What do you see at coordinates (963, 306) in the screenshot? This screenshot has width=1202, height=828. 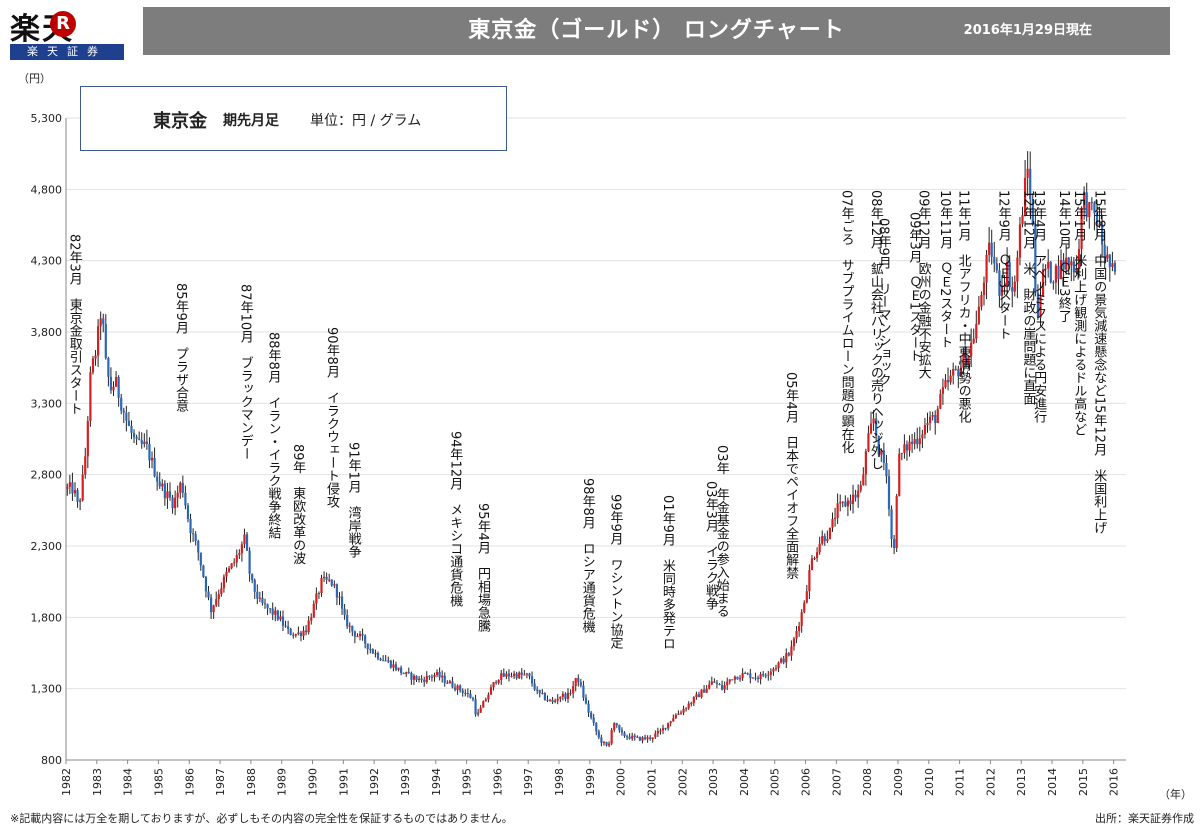 I see `event-annotation: 11年1月 北アフリカ・中東情勢の悪化` at bounding box center [963, 306].